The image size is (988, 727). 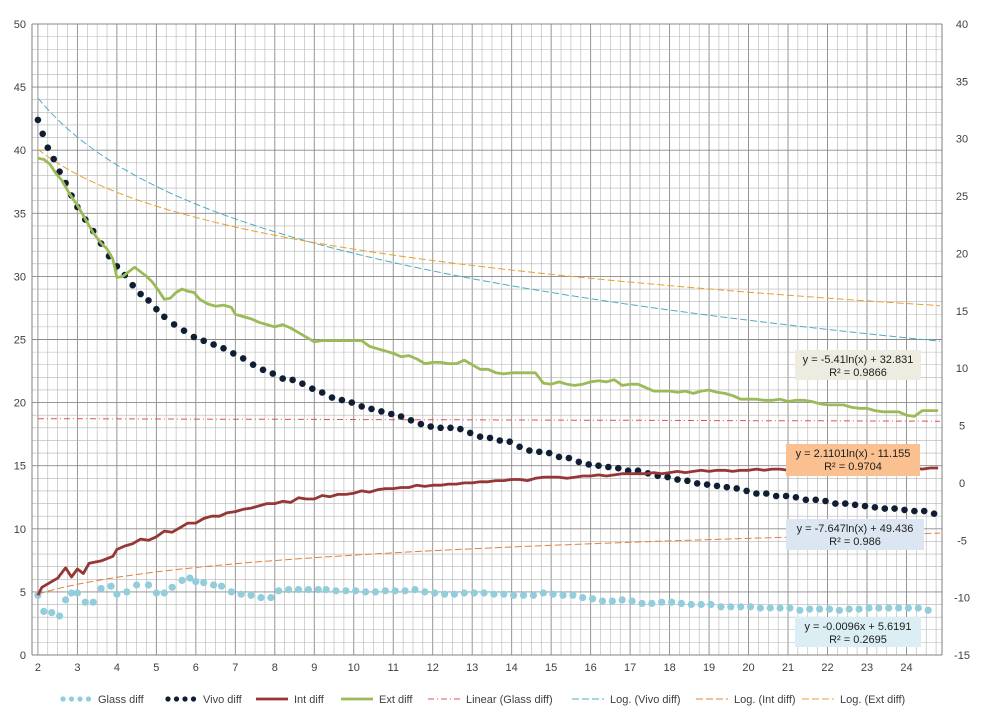 I want to click on y-right-tick-label: 30, so click(x=962, y=140).